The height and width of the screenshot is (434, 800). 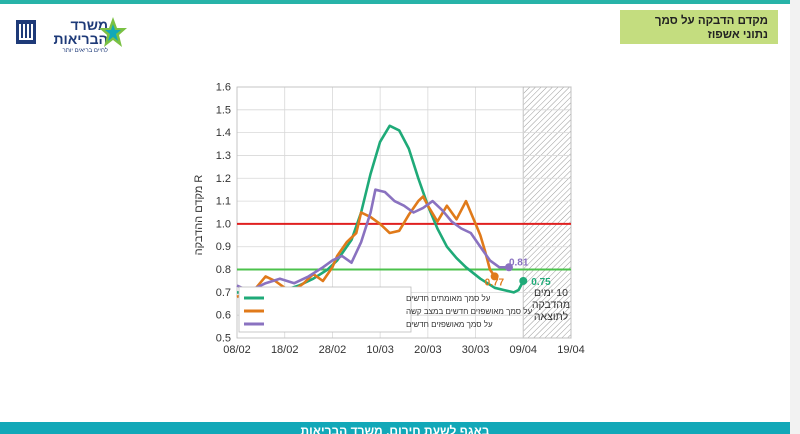 I want to click on y-tick-label: 1.3, so click(x=223, y=156).